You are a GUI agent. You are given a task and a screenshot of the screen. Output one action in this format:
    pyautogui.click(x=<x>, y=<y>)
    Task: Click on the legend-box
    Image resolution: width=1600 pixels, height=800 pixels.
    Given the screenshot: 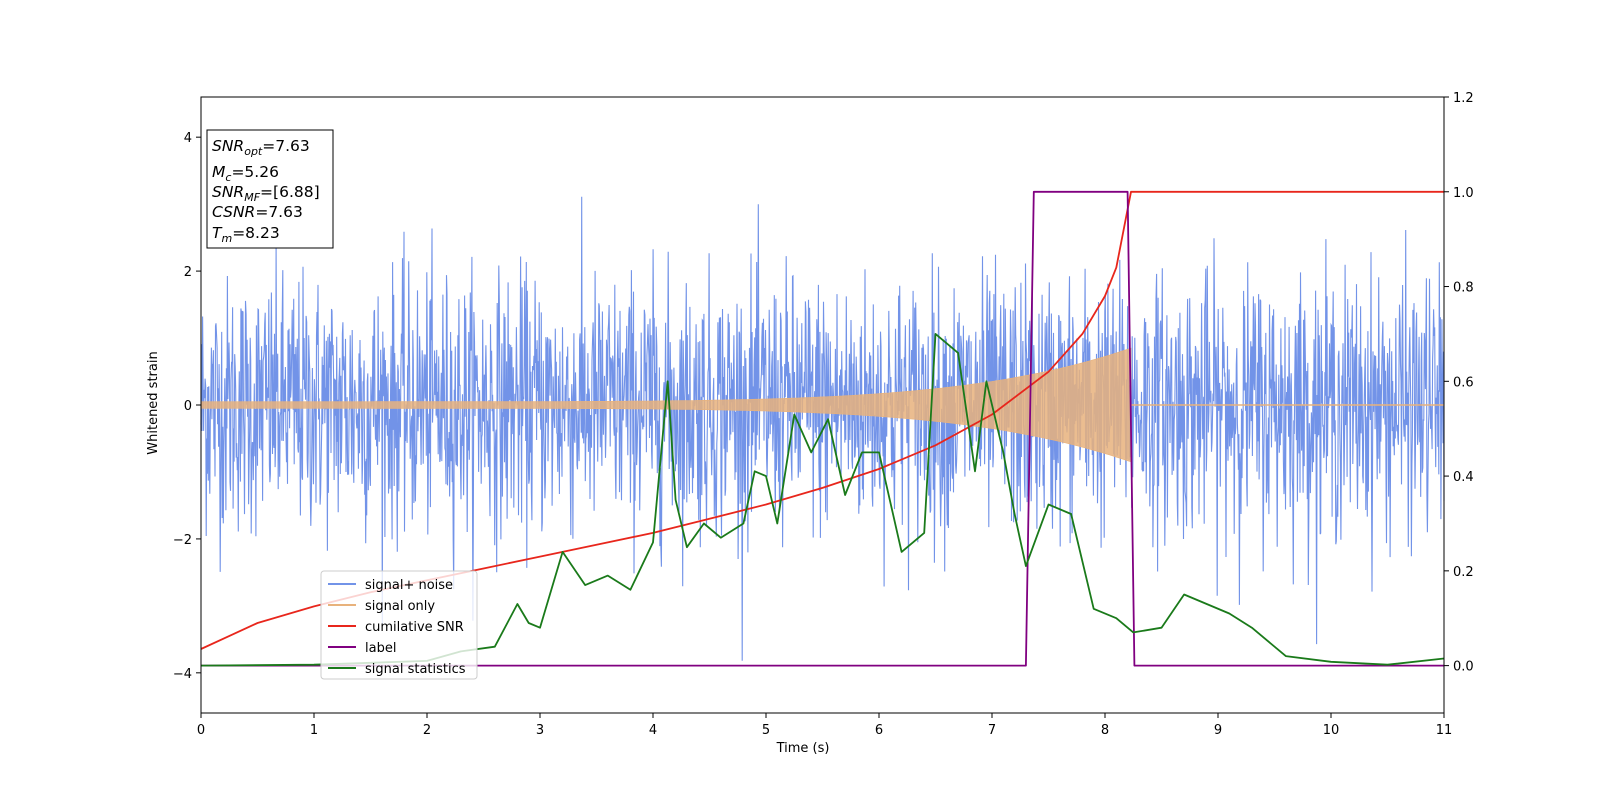 What is the action you would take?
    pyautogui.click(x=399, y=625)
    